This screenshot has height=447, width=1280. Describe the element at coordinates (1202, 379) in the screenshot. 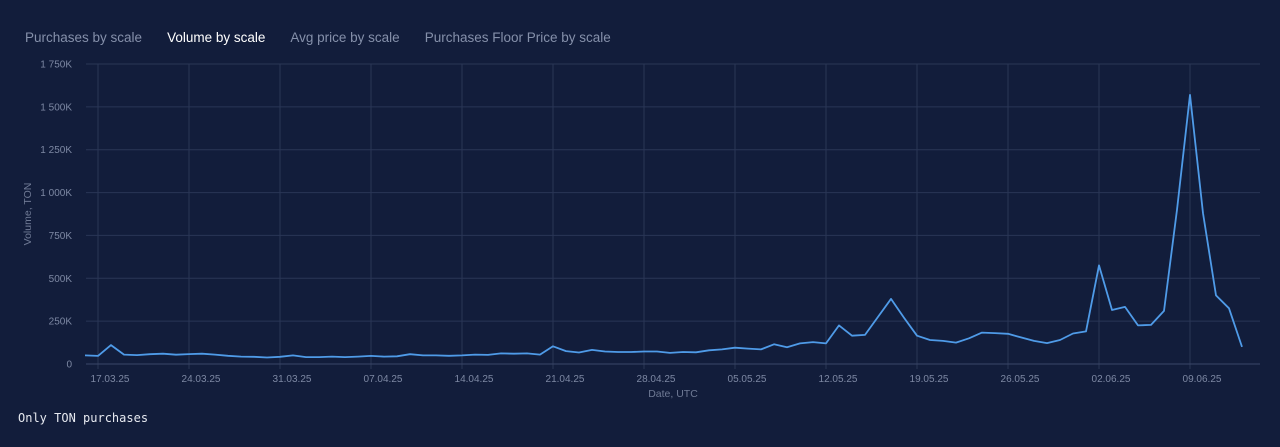

I see `x-tick-label: 09.06.25` at that location.